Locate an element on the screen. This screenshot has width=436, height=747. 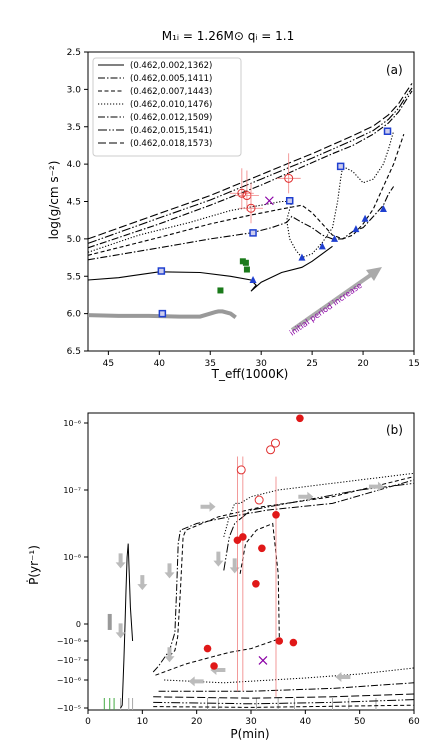
figure-title: M₁ᵢ = 1.26M⊙ qᵢ = 1.1 is located at coordinates (228, 36).